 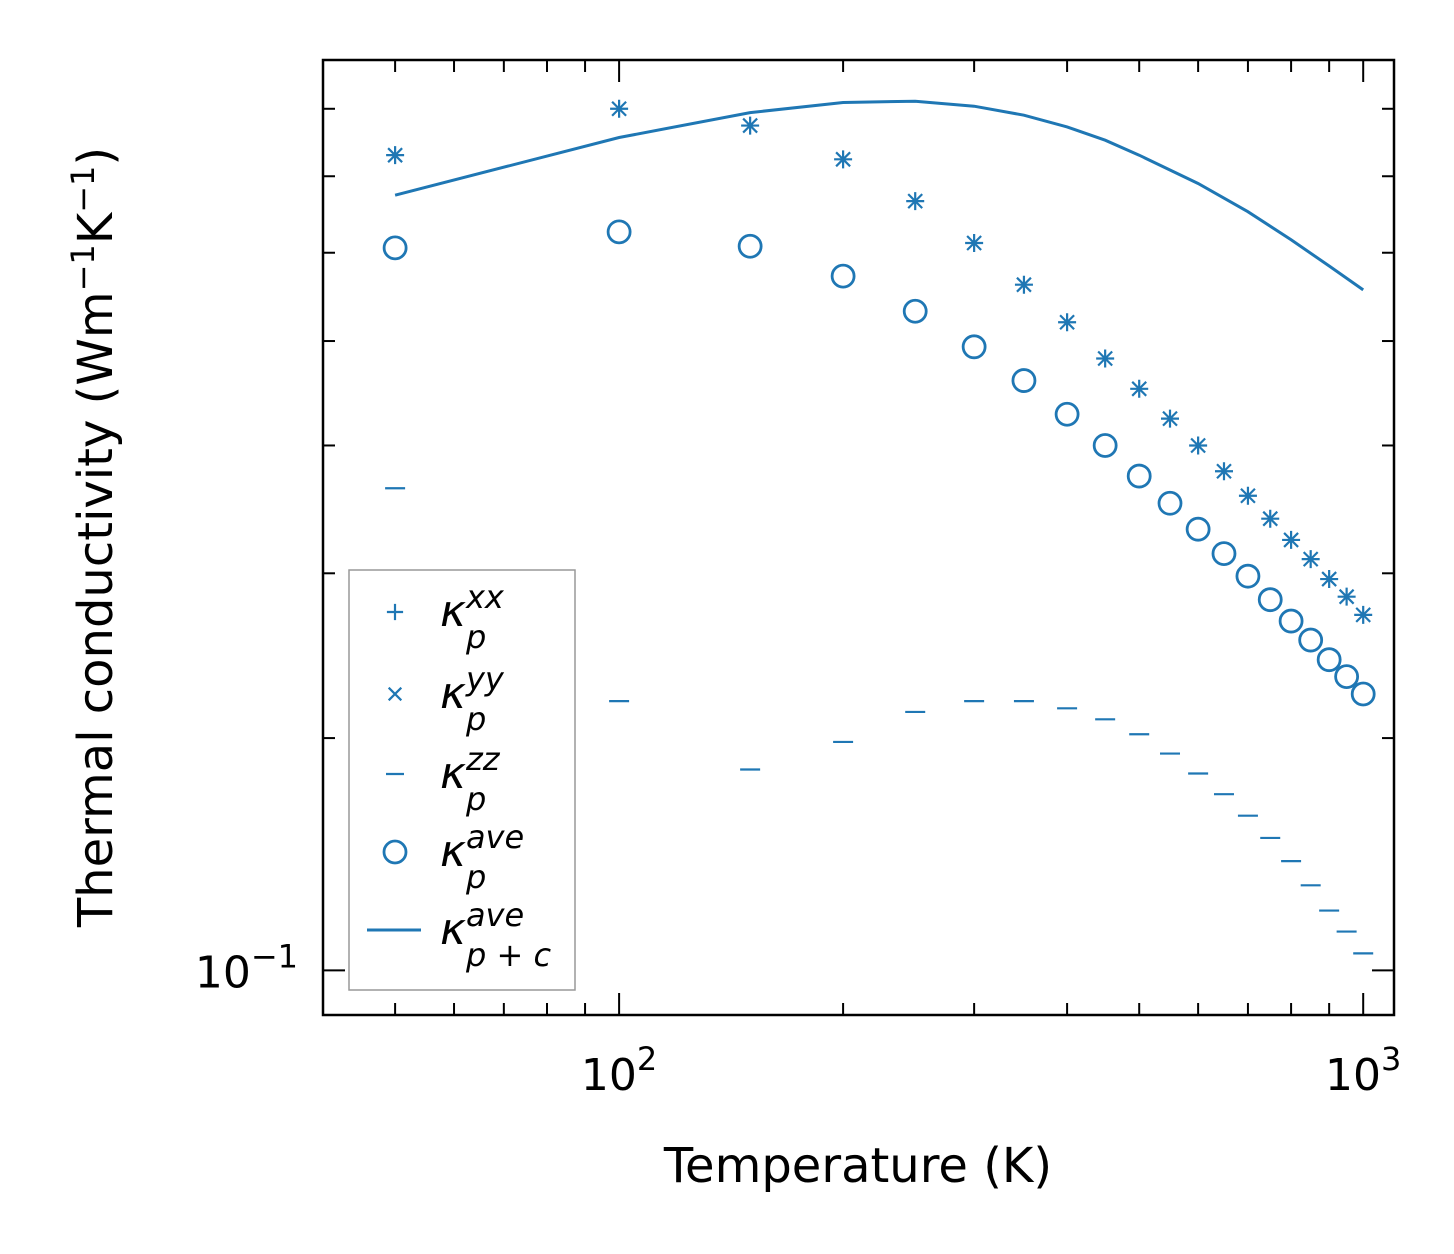 I want to click on y-axis-title: Thermal conductivity (Wm−1K−1), so click(x=94, y=537).